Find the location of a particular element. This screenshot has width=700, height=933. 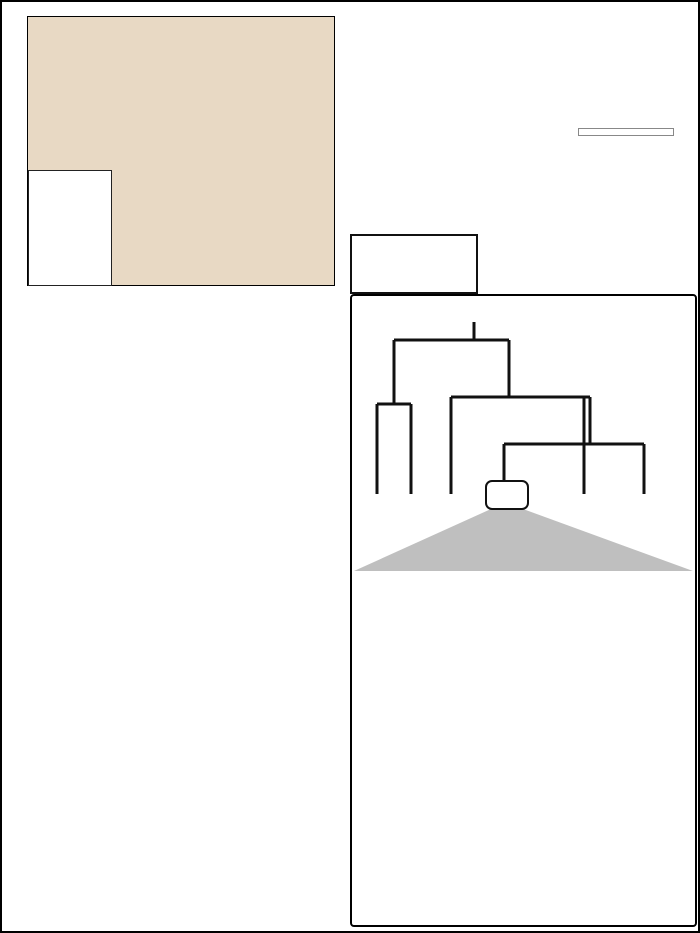

a2-highlight-box is located at coordinates (507, 495).